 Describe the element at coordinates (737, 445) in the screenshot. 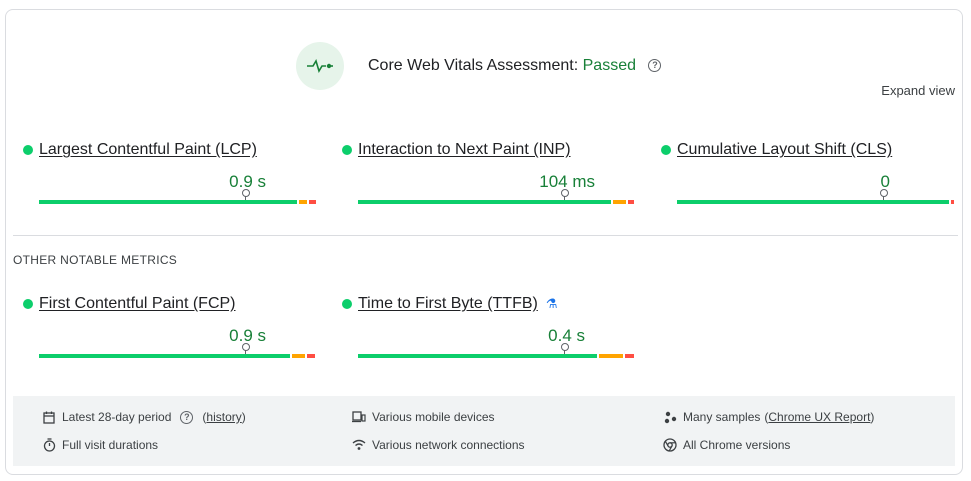

I see `versions-text: All Chrome versions` at that location.